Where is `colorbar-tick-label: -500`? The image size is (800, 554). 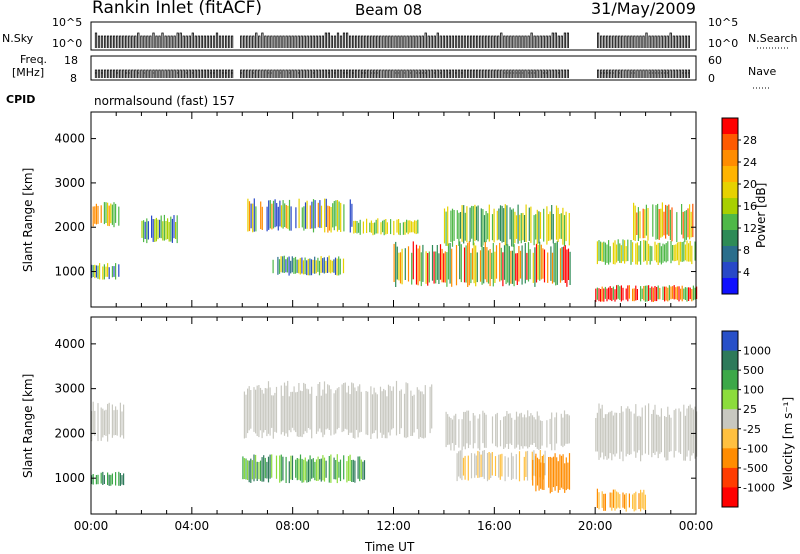 colorbar-tick-label: -500 is located at coordinates (755, 468).